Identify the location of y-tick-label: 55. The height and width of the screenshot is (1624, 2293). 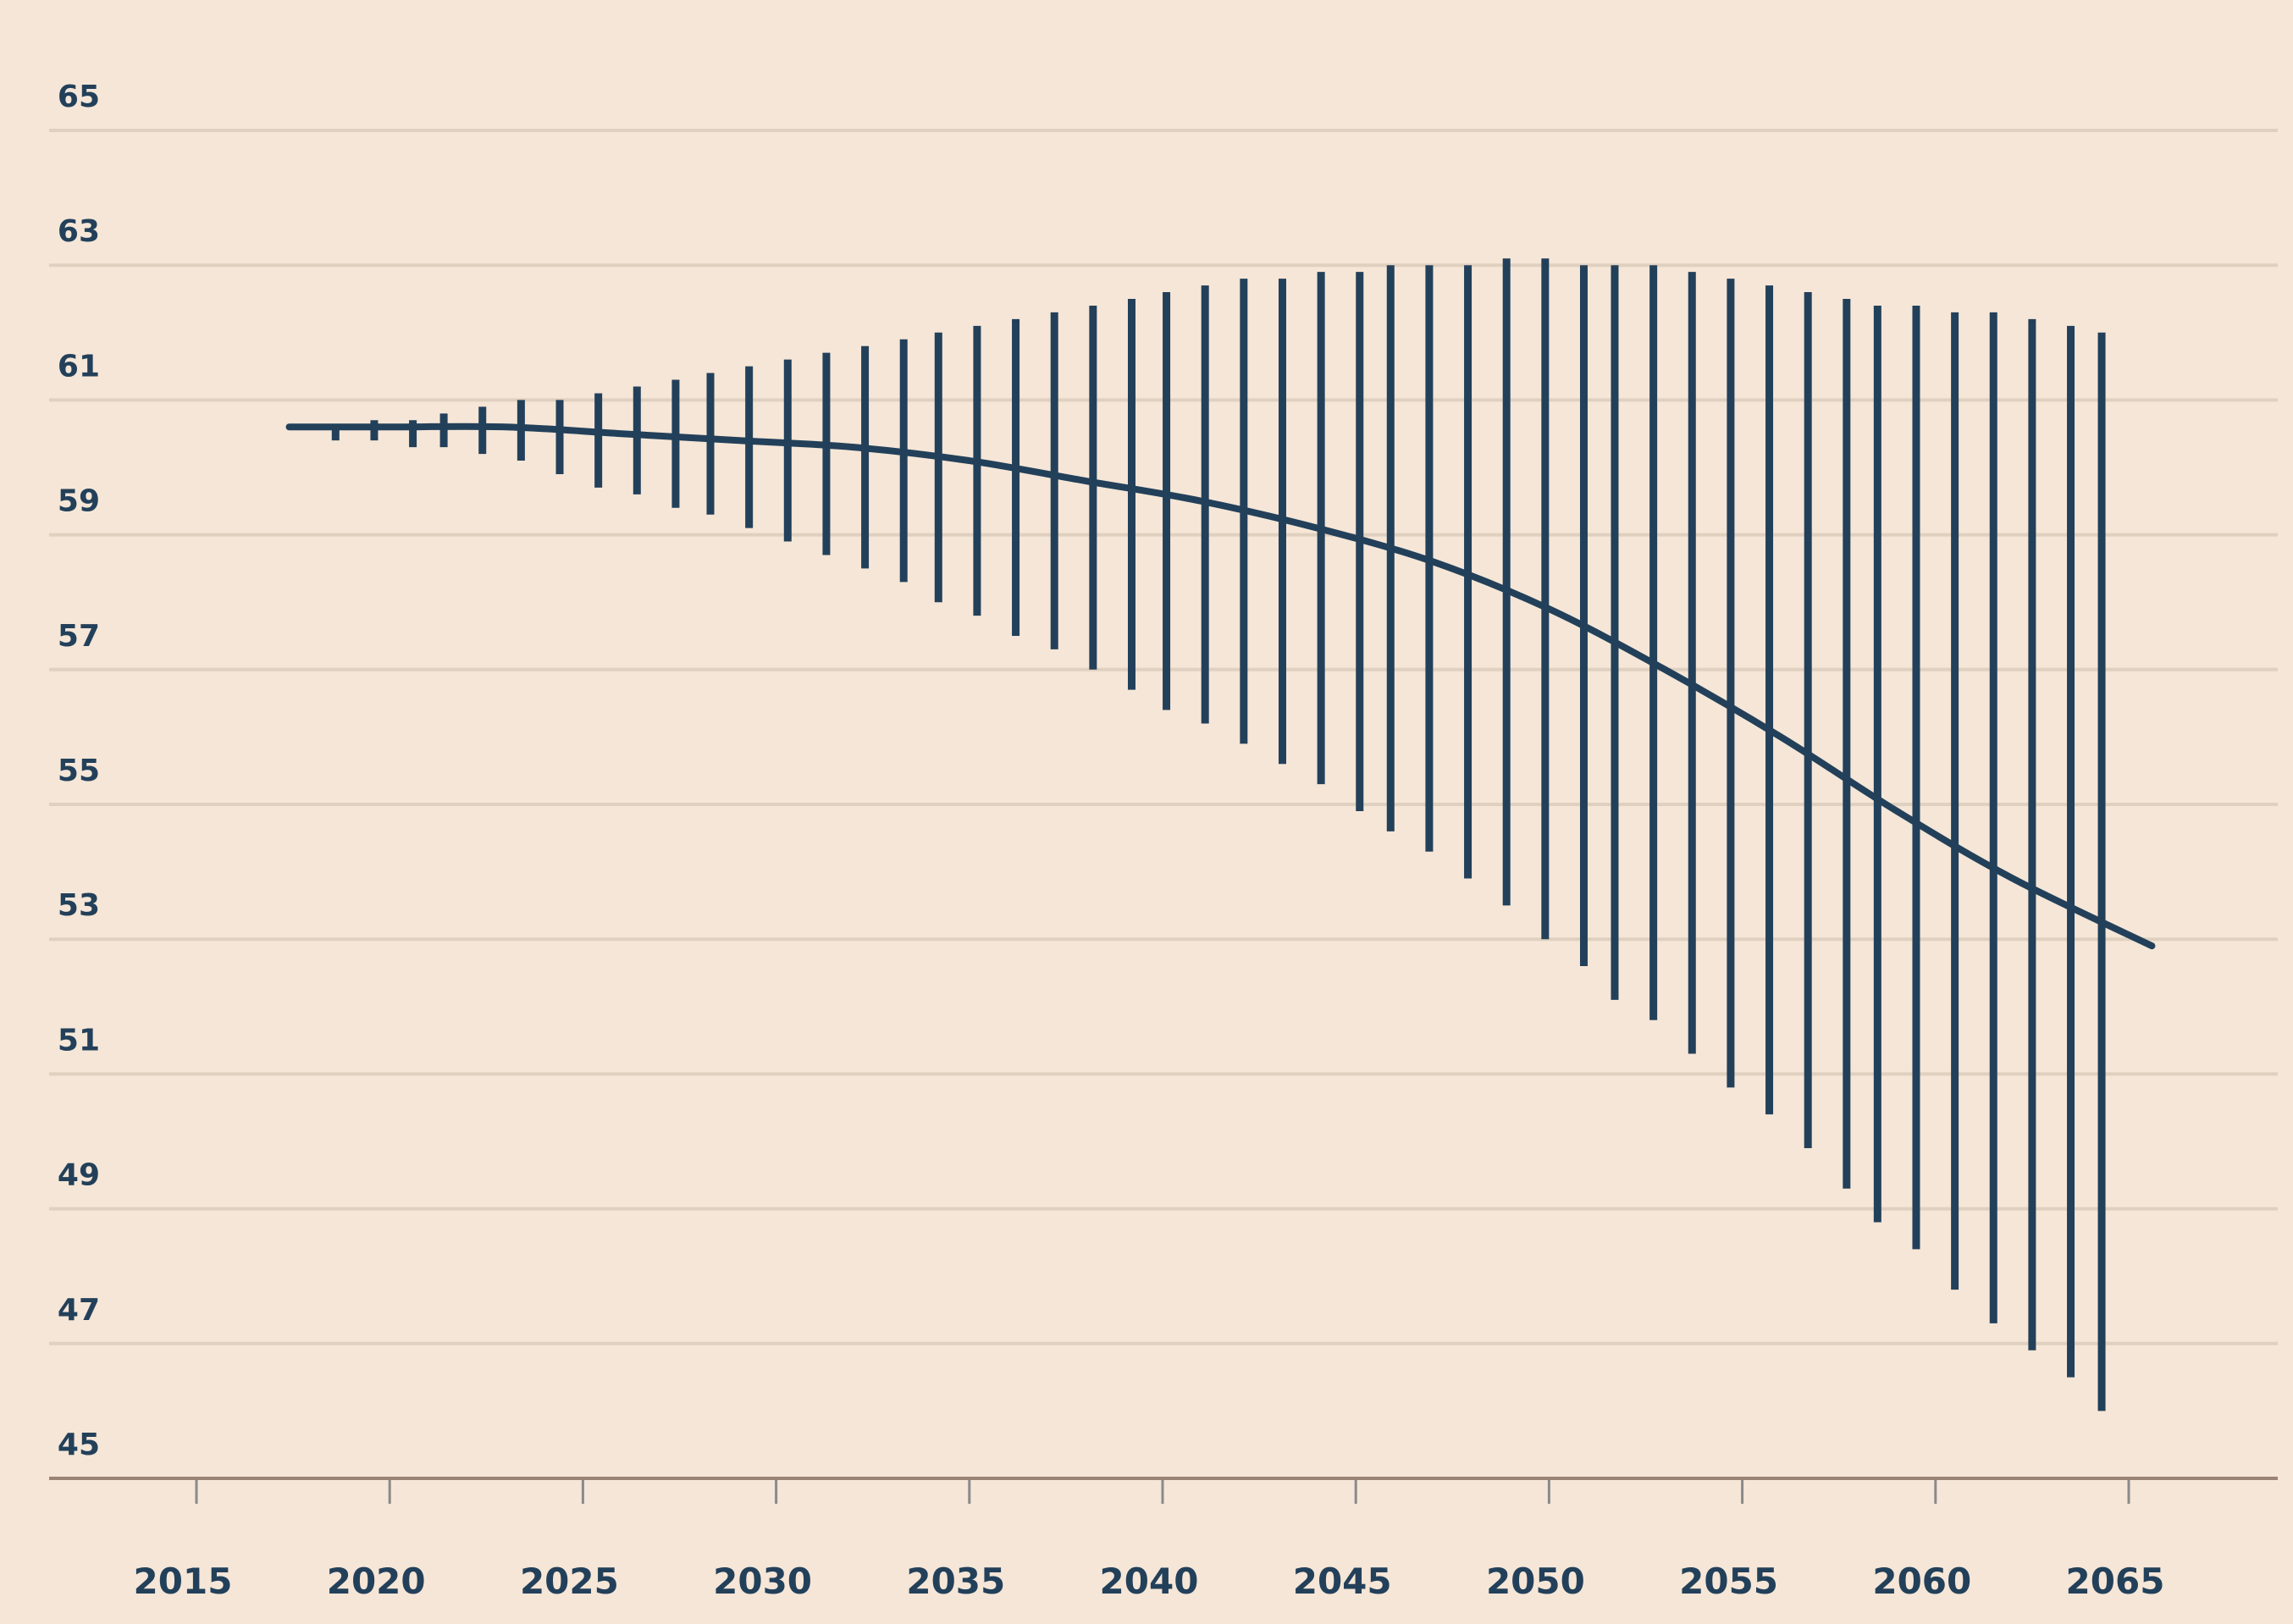
(79, 771).